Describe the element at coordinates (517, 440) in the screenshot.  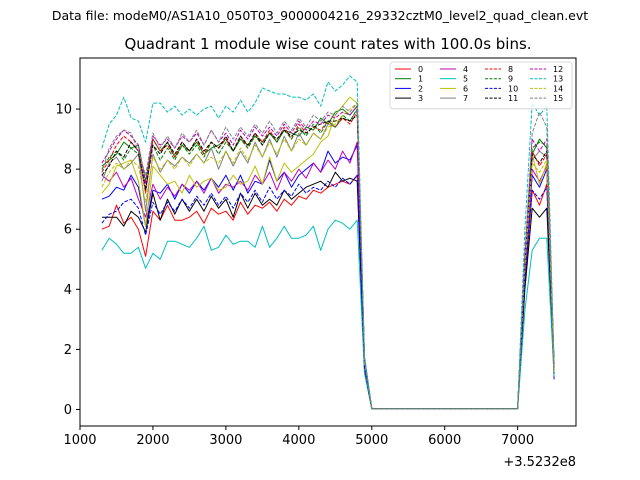
I see `x-tick-label: 7000` at that location.